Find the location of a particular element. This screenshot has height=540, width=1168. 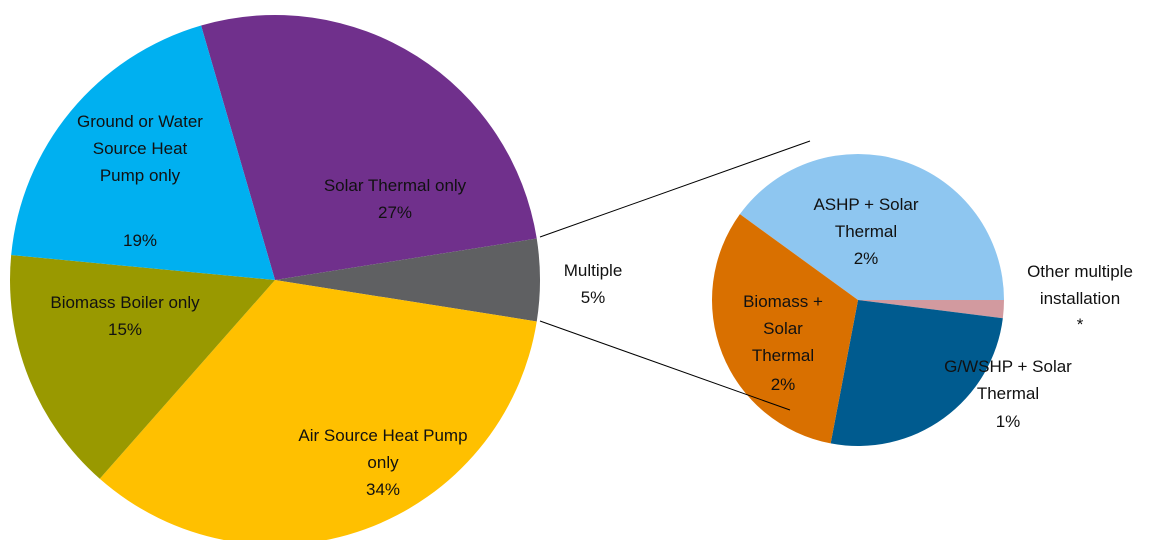

slice-value-label: 34% is located at coordinates (383, 489).